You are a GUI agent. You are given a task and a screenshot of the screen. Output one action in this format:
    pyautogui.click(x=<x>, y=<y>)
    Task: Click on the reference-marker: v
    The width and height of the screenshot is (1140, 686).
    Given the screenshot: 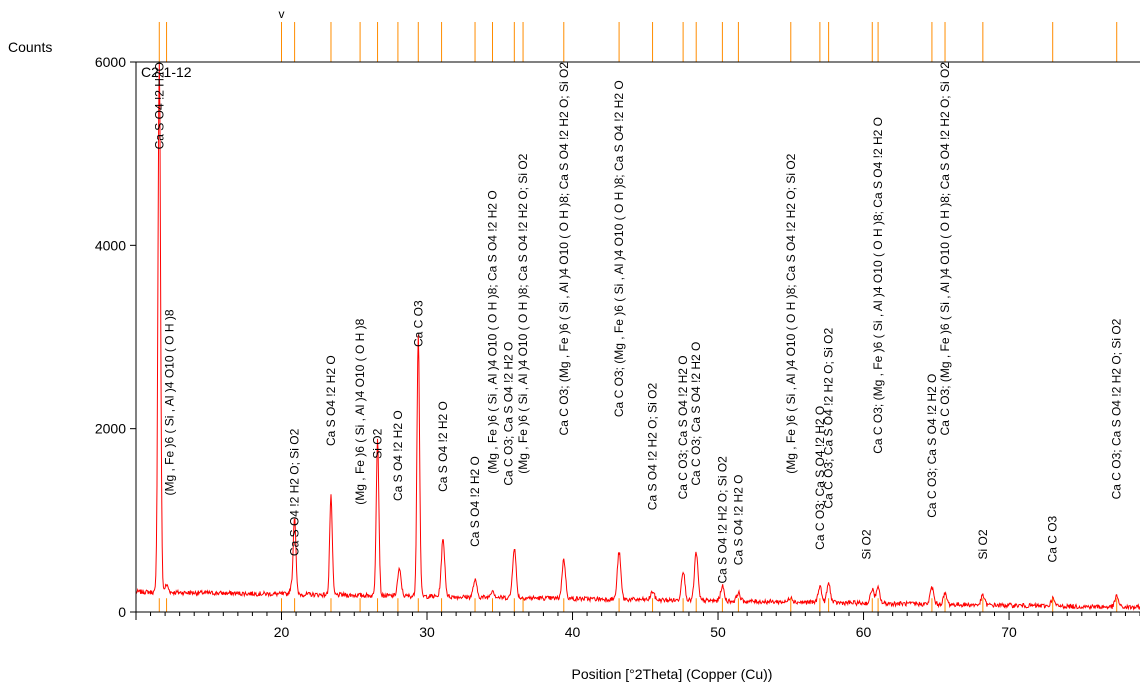 What is the action you would take?
    pyautogui.click(x=282, y=14)
    